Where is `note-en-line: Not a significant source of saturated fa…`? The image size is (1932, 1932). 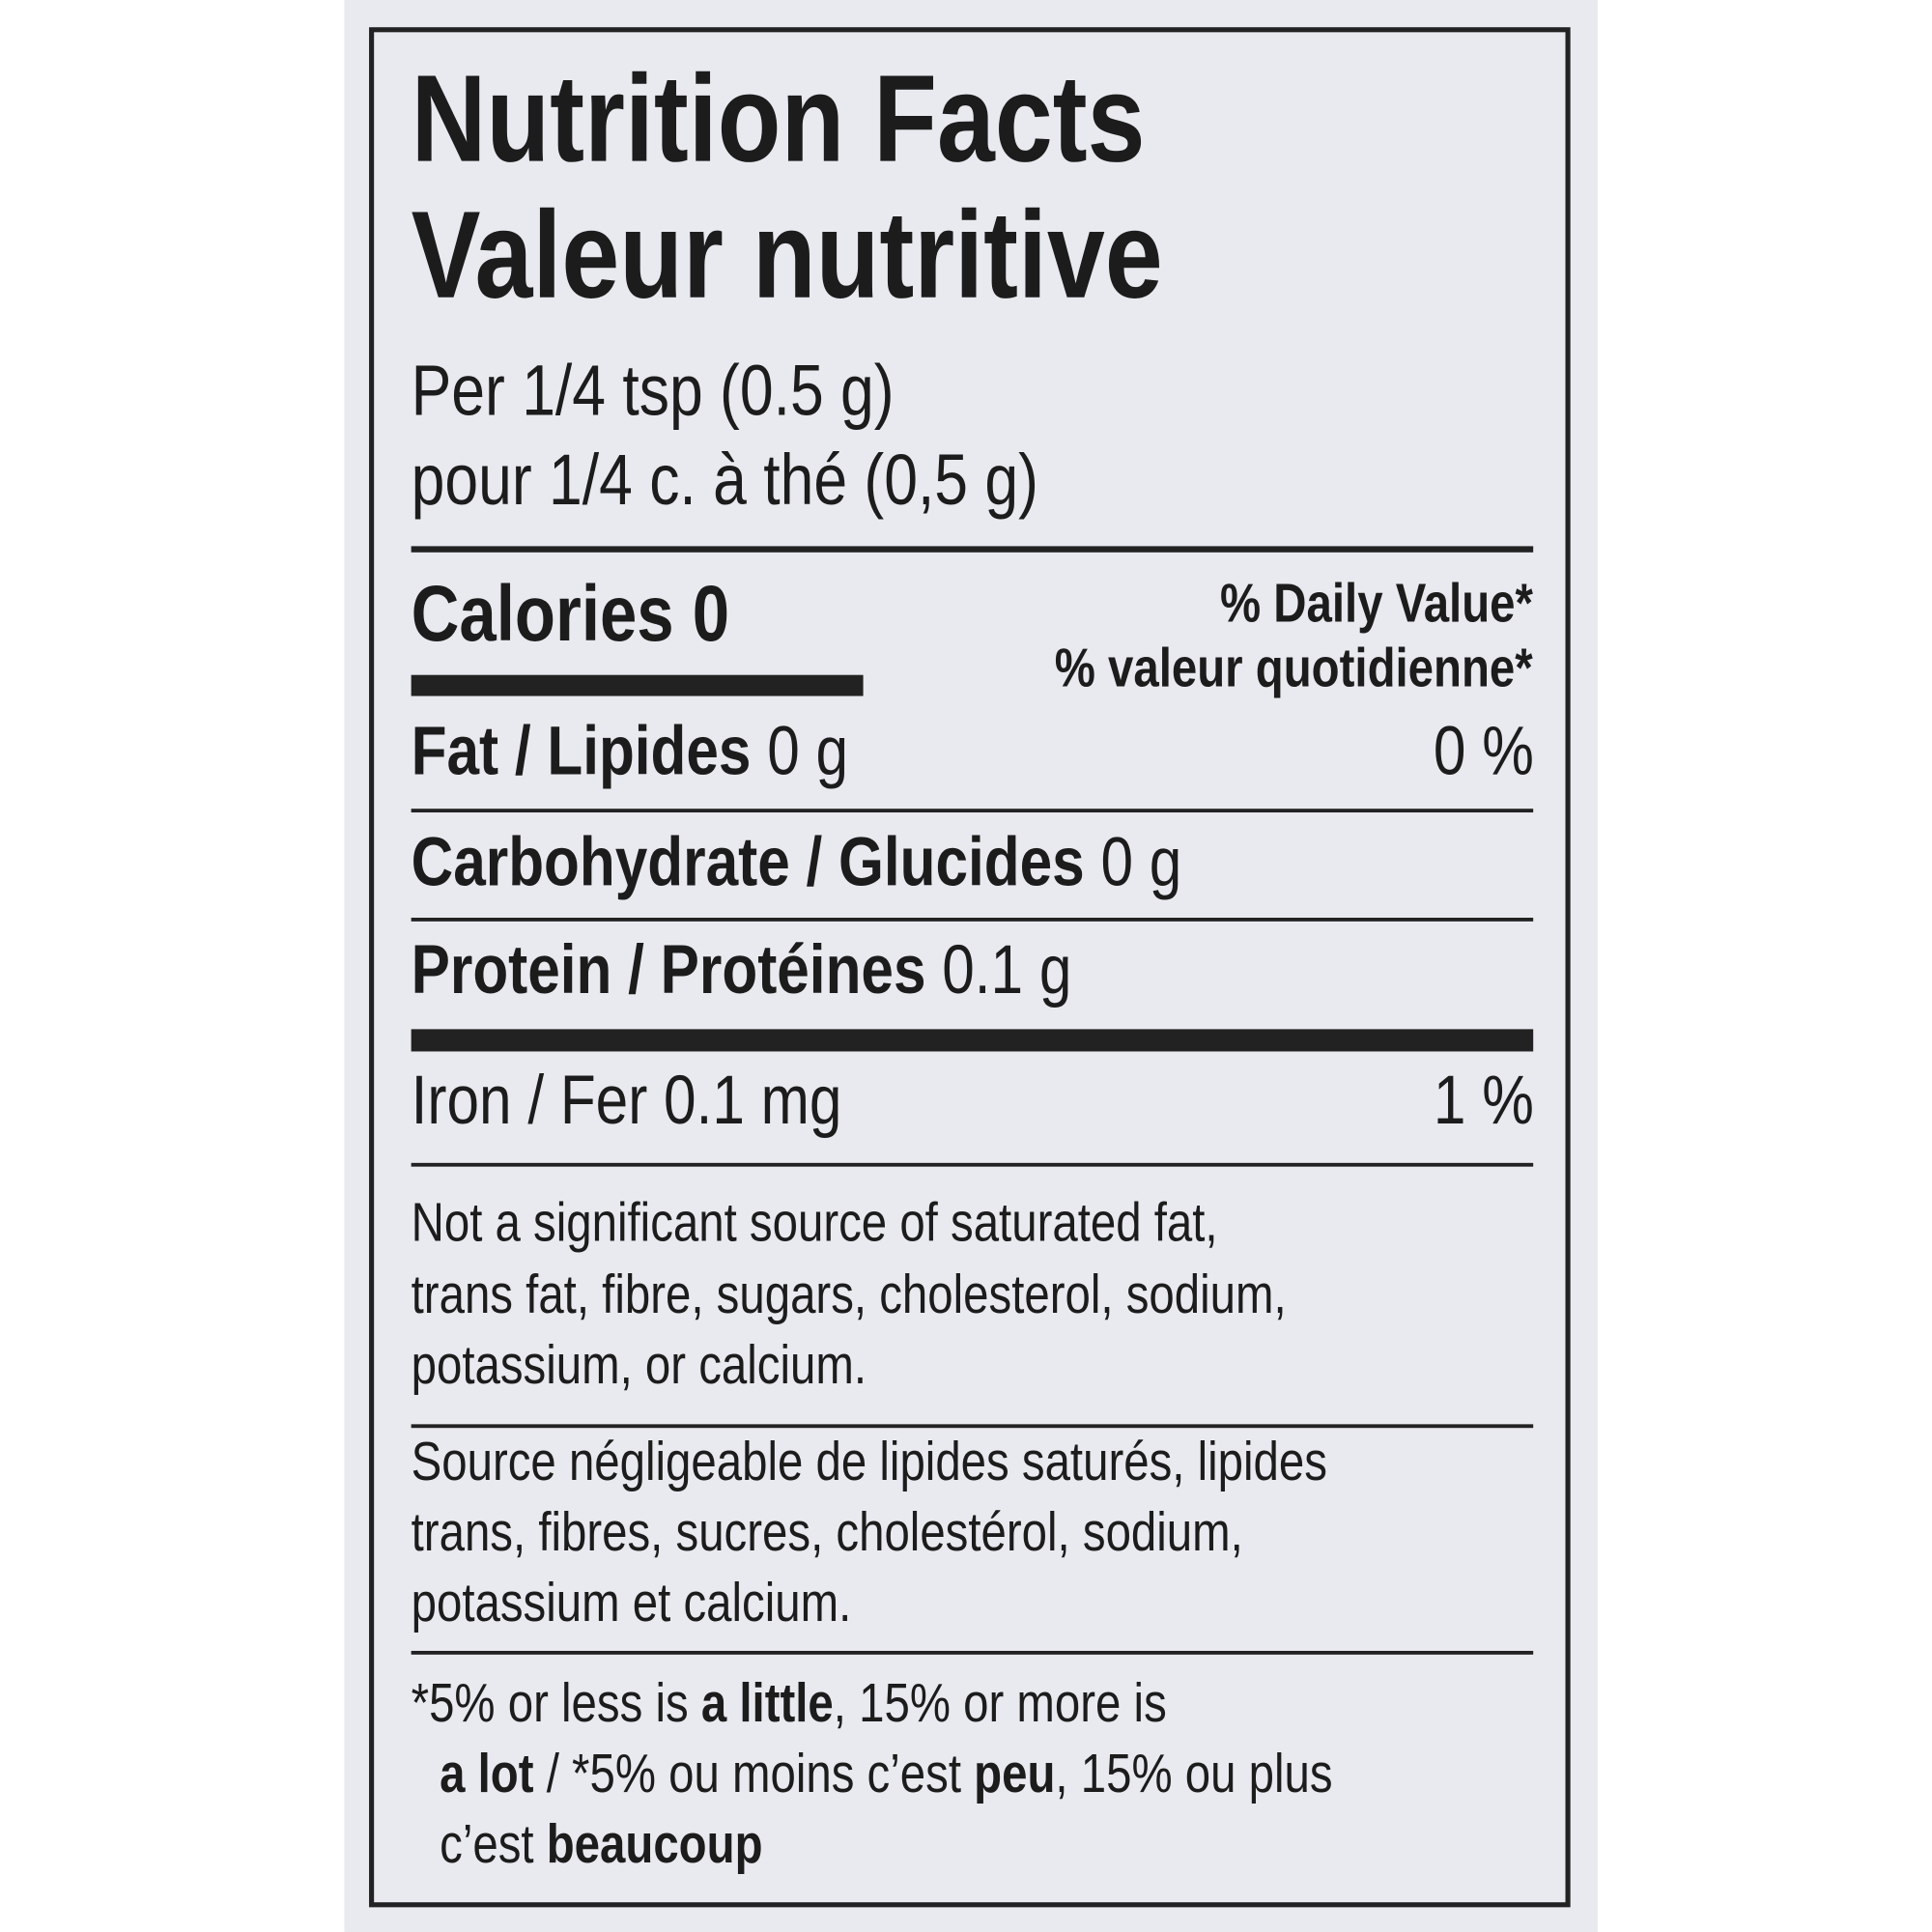 note-en-line: Not a significant source of saturated fa… is located at coordinates (814, 1223).